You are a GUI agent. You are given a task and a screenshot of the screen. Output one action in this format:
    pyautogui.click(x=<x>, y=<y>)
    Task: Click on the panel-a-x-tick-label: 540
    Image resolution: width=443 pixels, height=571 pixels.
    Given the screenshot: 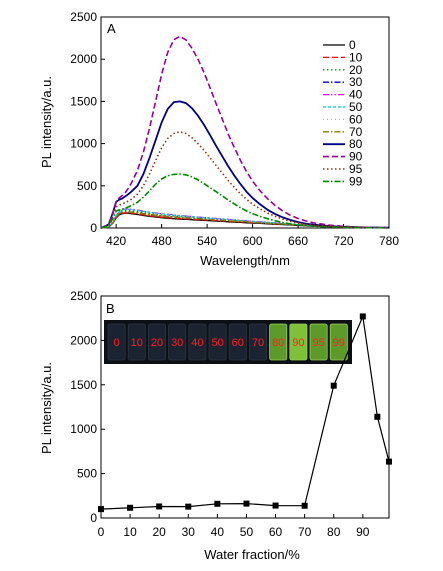 What is the action you would take?
    pyautogui.click(x=207, y=241)
    